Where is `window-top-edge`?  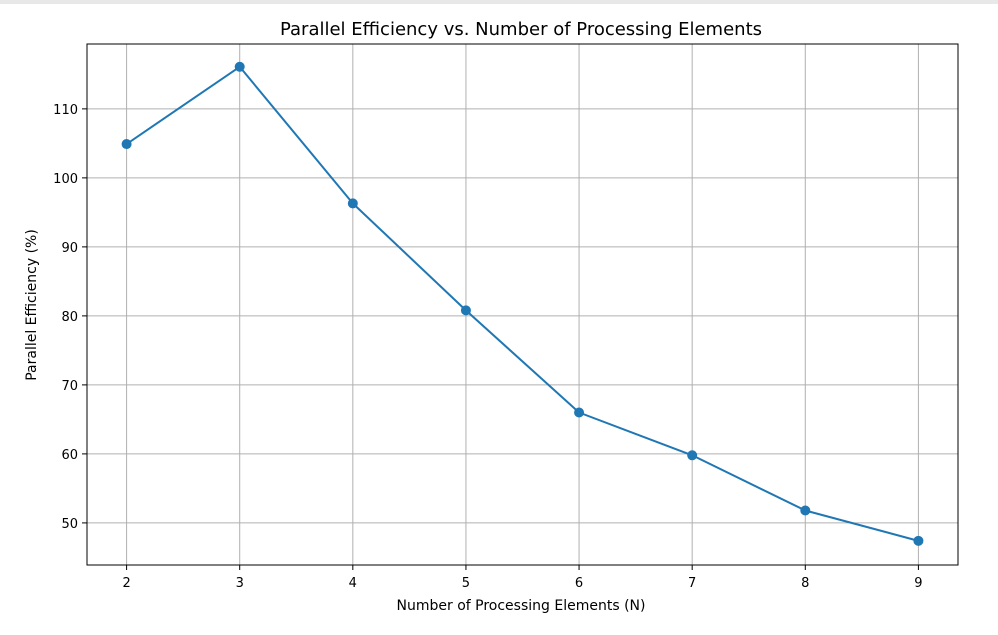
window-top-edge is located at coordinates (499, 2).